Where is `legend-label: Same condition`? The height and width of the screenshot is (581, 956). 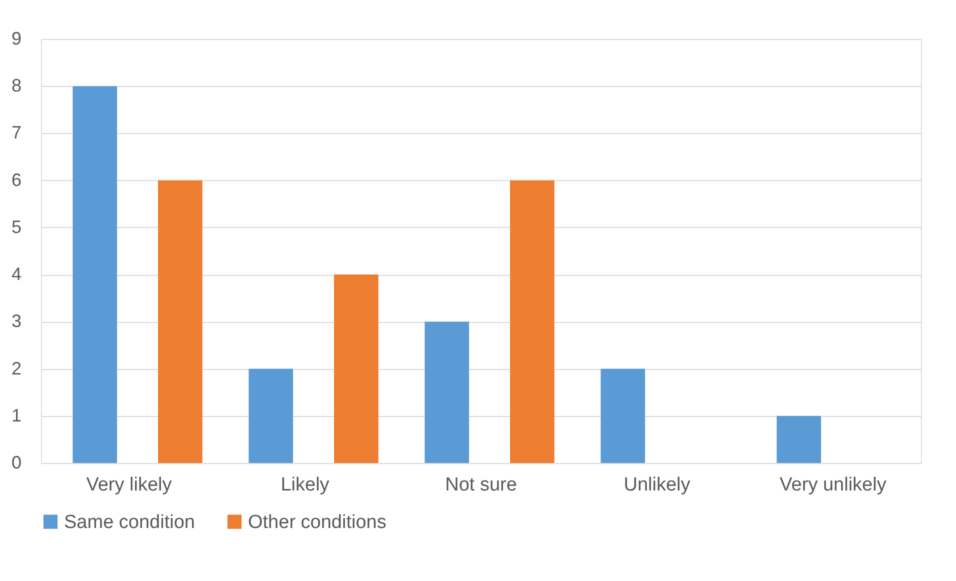
legend-label: Same condition is located at coordinates (129, 522).